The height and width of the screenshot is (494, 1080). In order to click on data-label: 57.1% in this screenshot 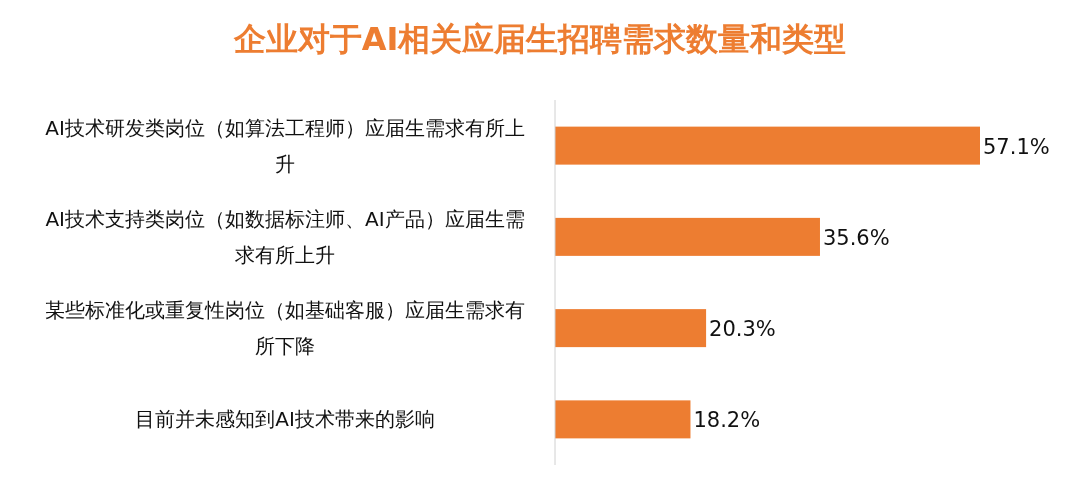, I will do `click(1016, 146)`.